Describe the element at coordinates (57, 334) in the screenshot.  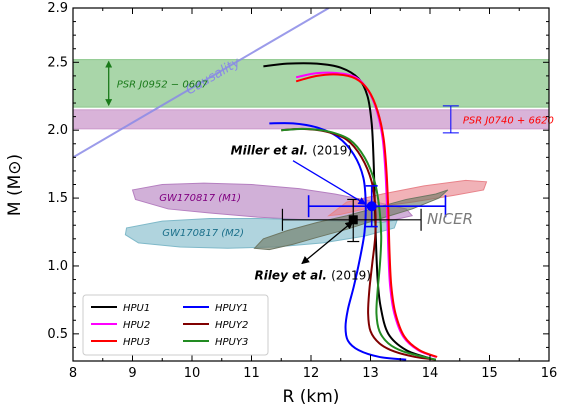
I see `y-tick-label: 0.5` at that location.